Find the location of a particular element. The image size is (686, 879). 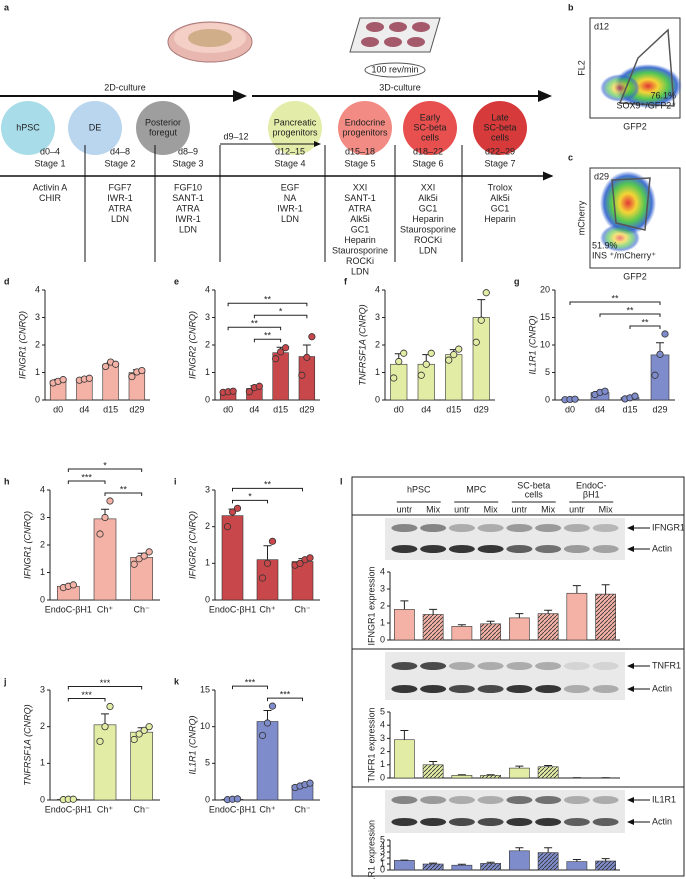

flow-gate: INS ⁺/mCherry⁺ is located at coordinates (624, 255).